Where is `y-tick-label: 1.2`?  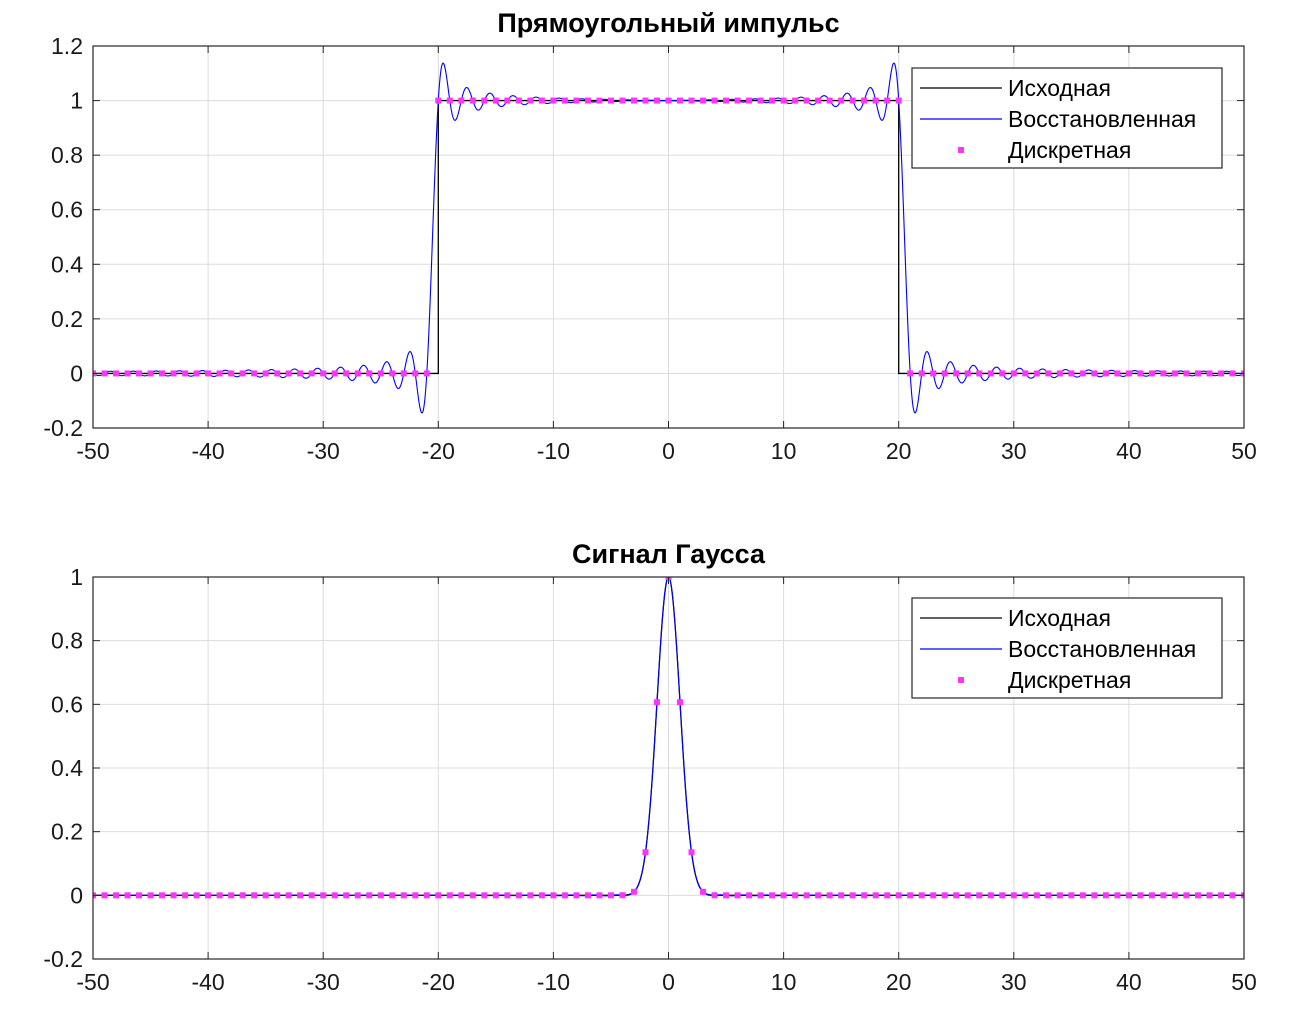
y-tick-label: 1.2 is located at coordinates (67, 46).